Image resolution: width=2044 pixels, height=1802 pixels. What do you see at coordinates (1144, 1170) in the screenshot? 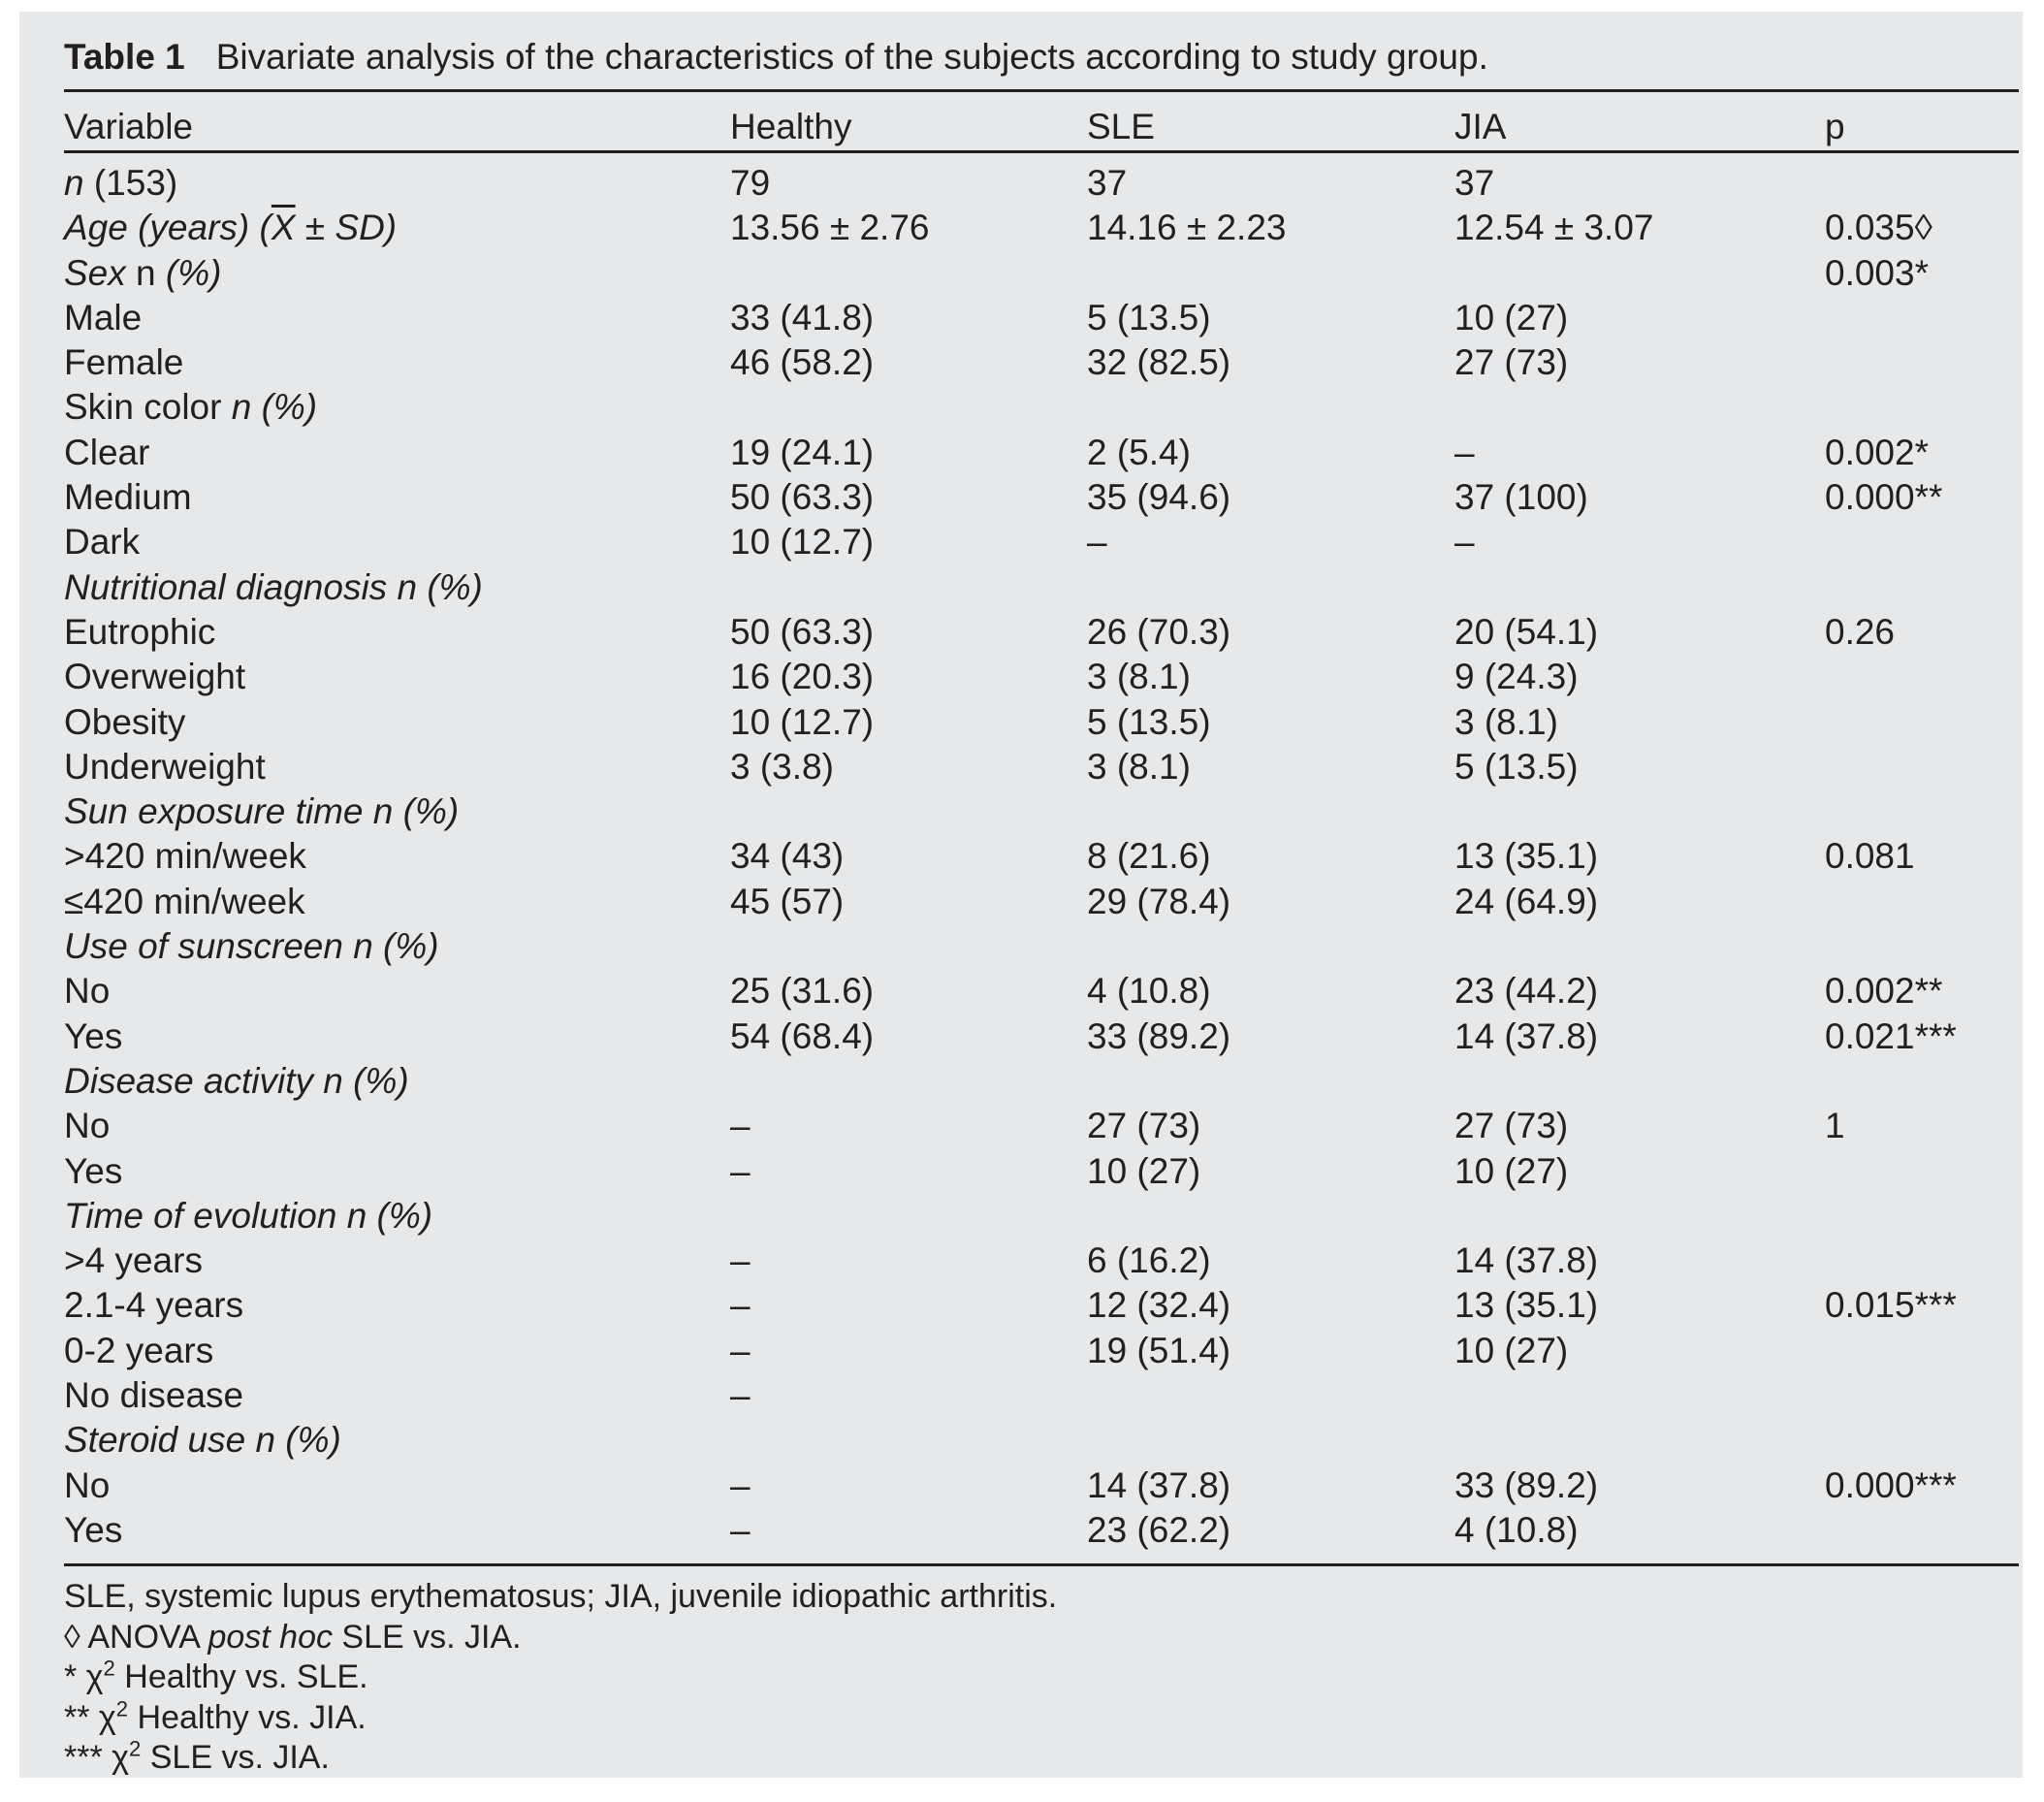
I see `cell-sle: 10 (27)` at bounding box center [1144, 1170].